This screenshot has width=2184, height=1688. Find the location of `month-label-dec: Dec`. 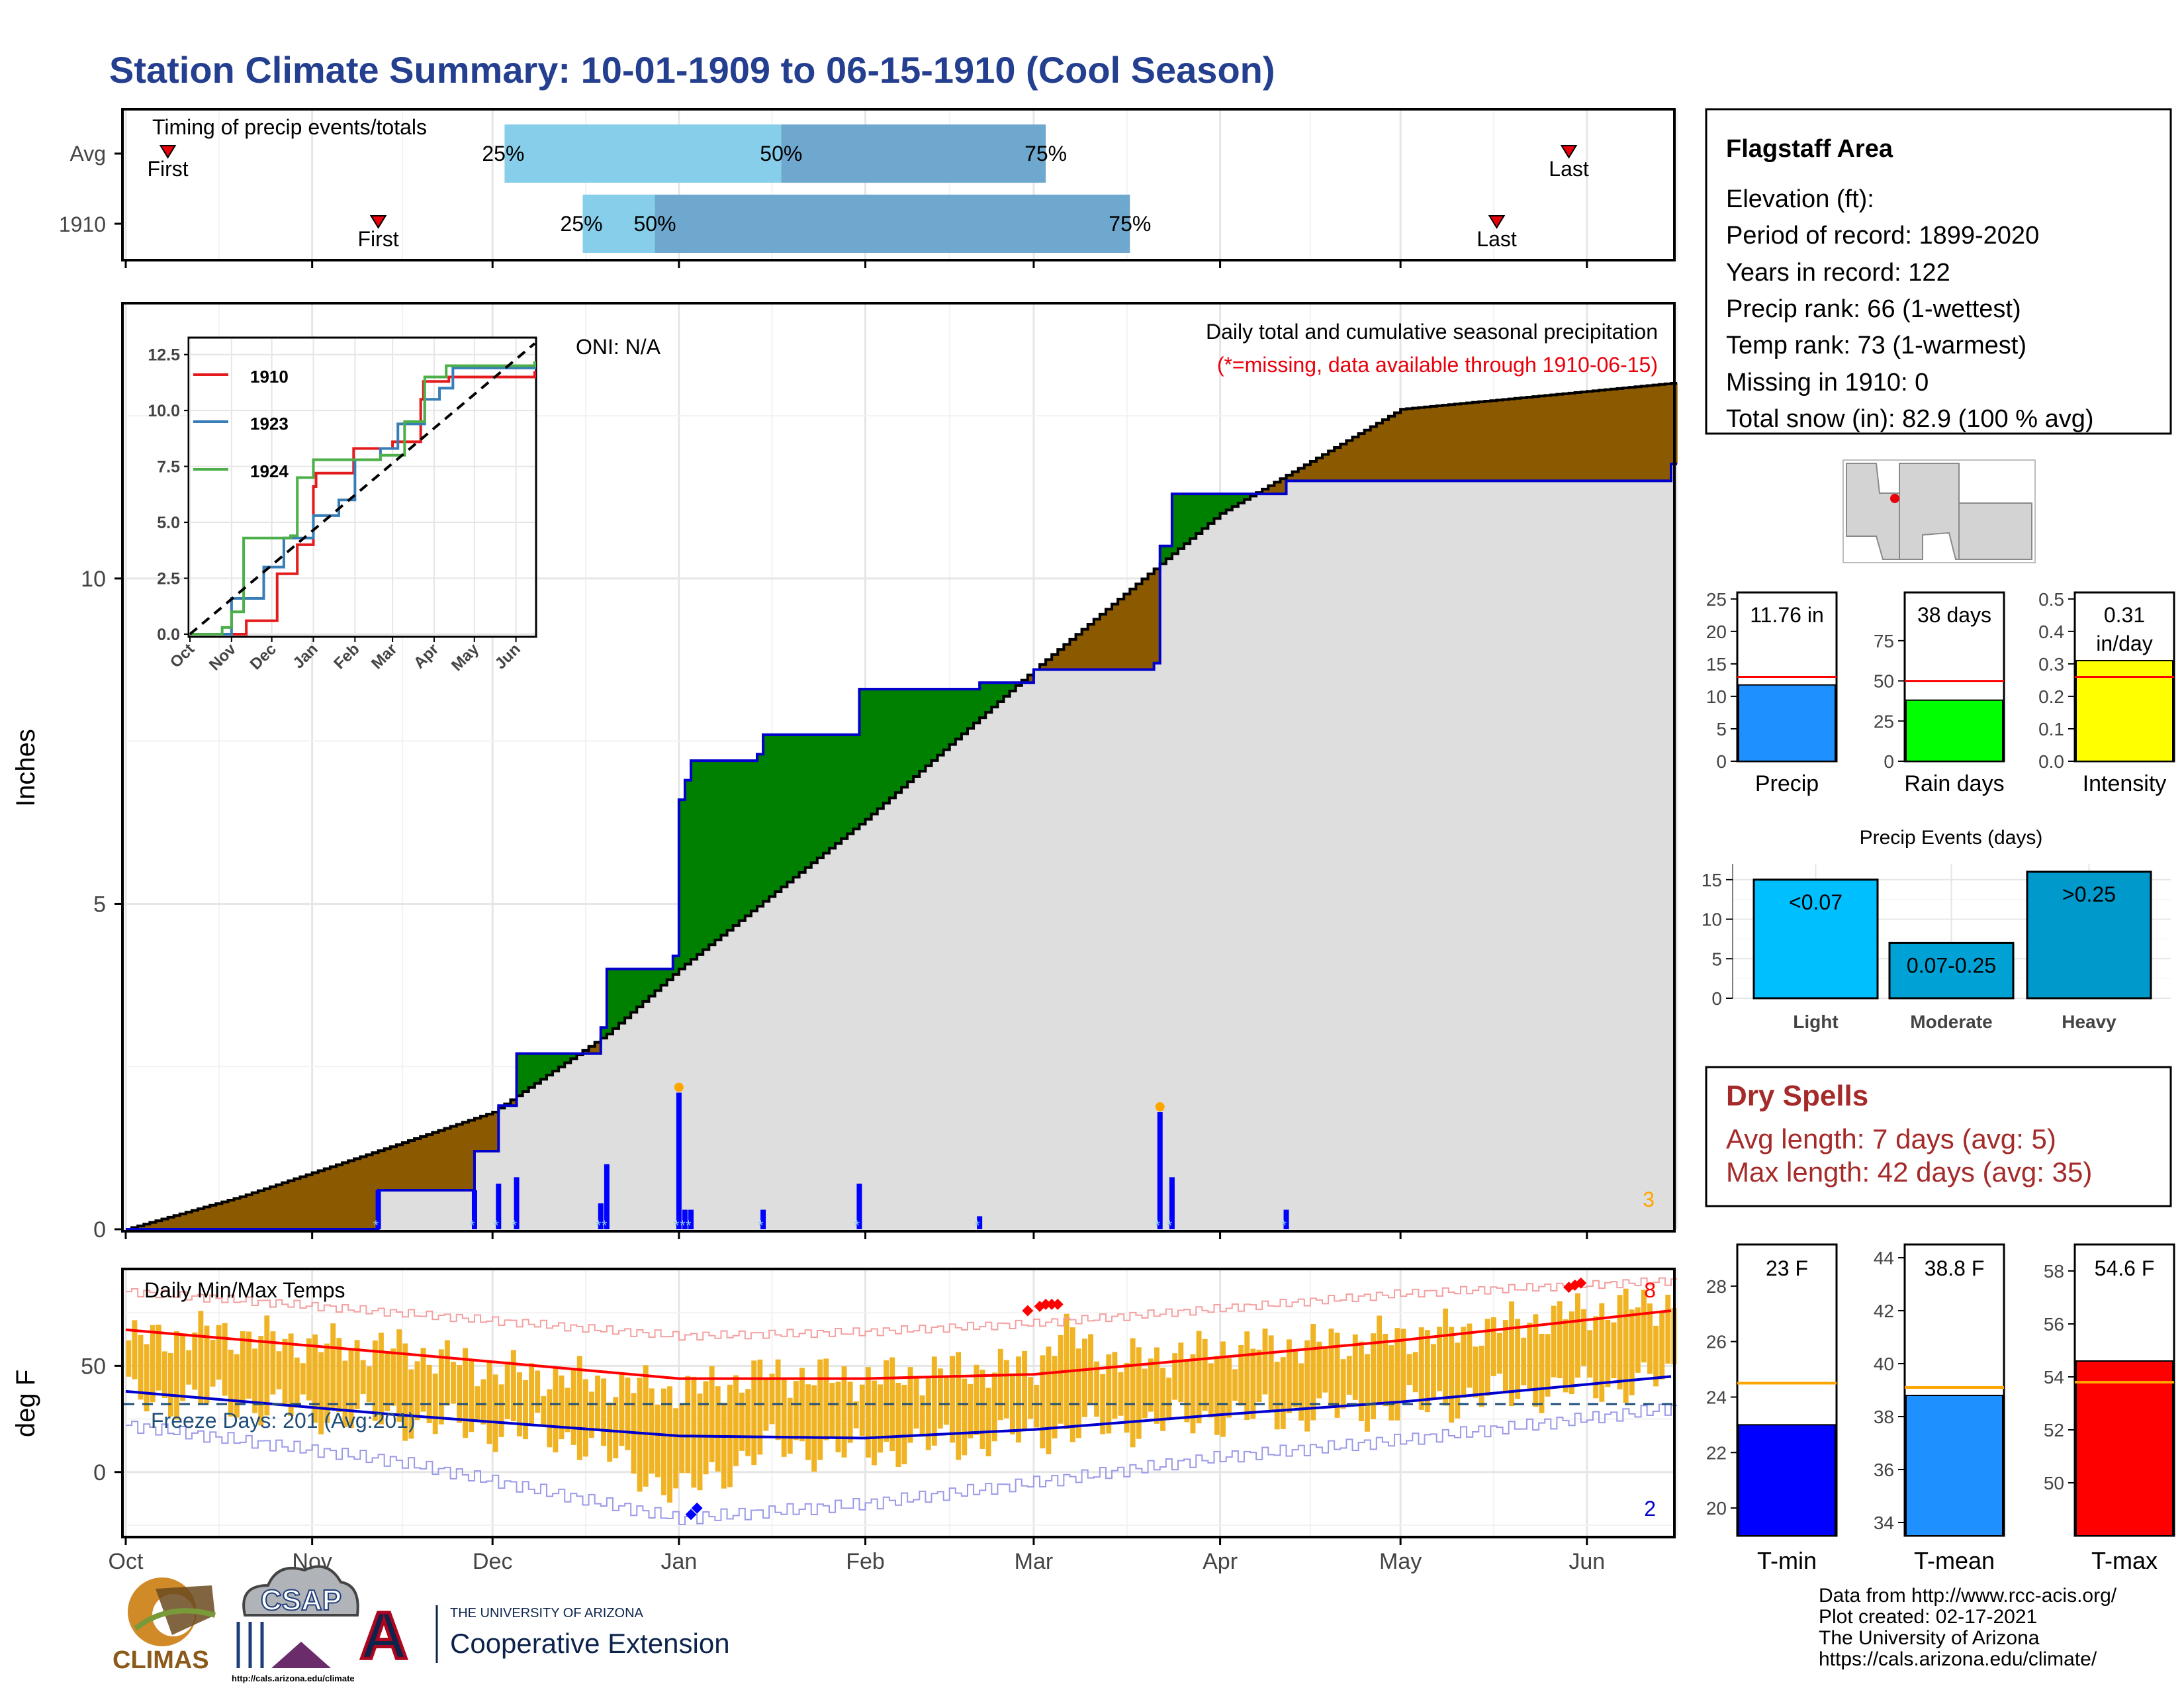

month-label-dec: Dec is located at coordinates (493, 1561).